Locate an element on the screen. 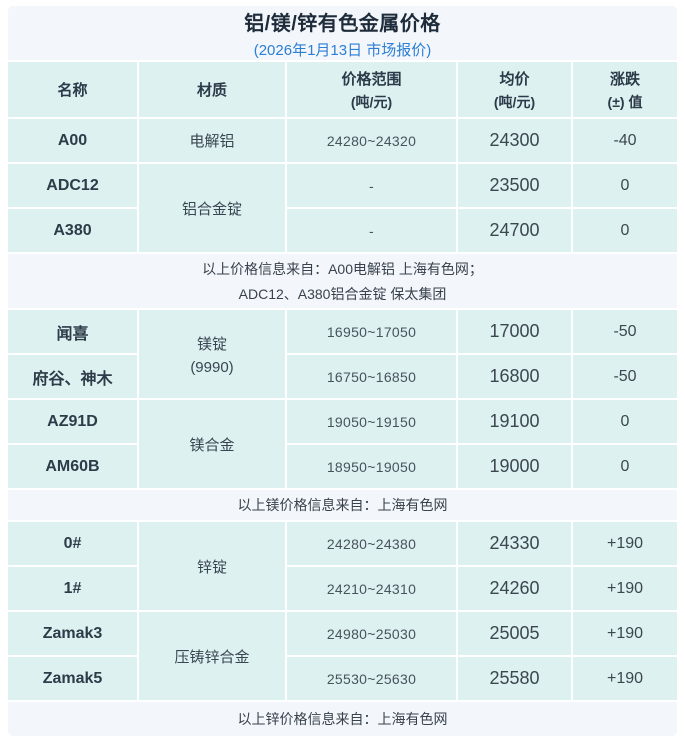  name-cell: ADC12 is located at coordinates (72, 185).